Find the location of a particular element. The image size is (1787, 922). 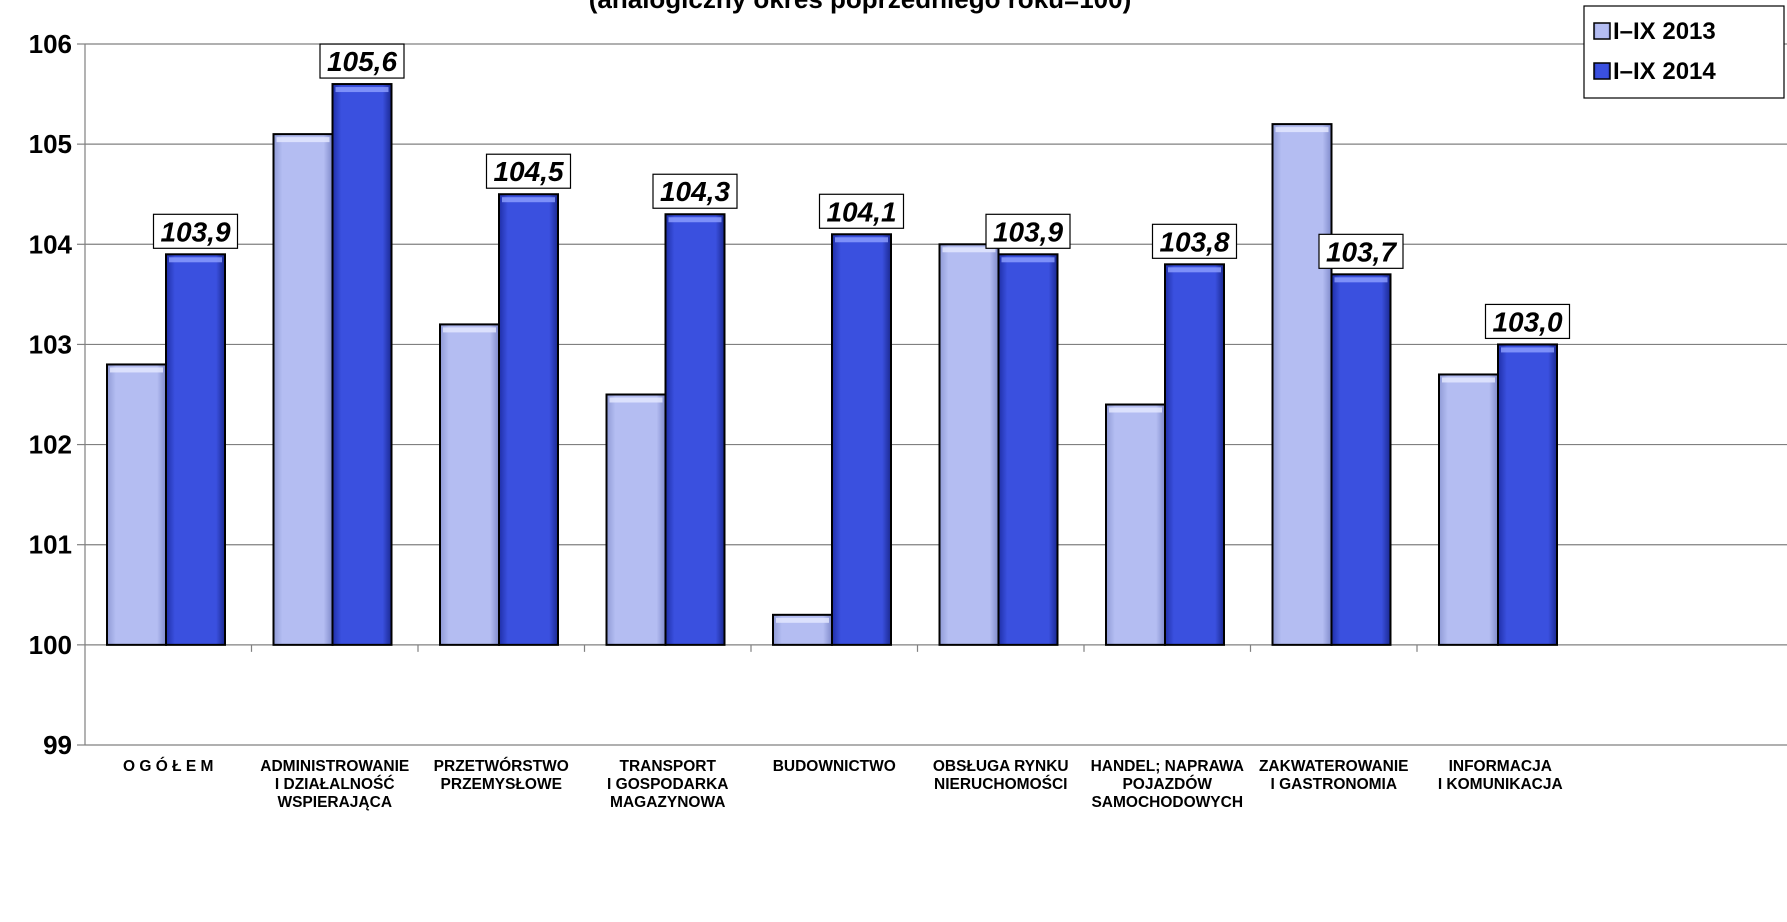

y-tick-label: 106 is located at coordinates (50, 44).